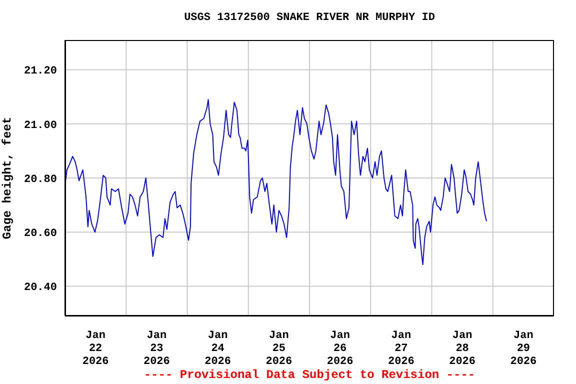  What do you see at coordinates (40, 234) in the screenshot?
I see `y-tick-label: 20.60` at bounding box center [40, 234].